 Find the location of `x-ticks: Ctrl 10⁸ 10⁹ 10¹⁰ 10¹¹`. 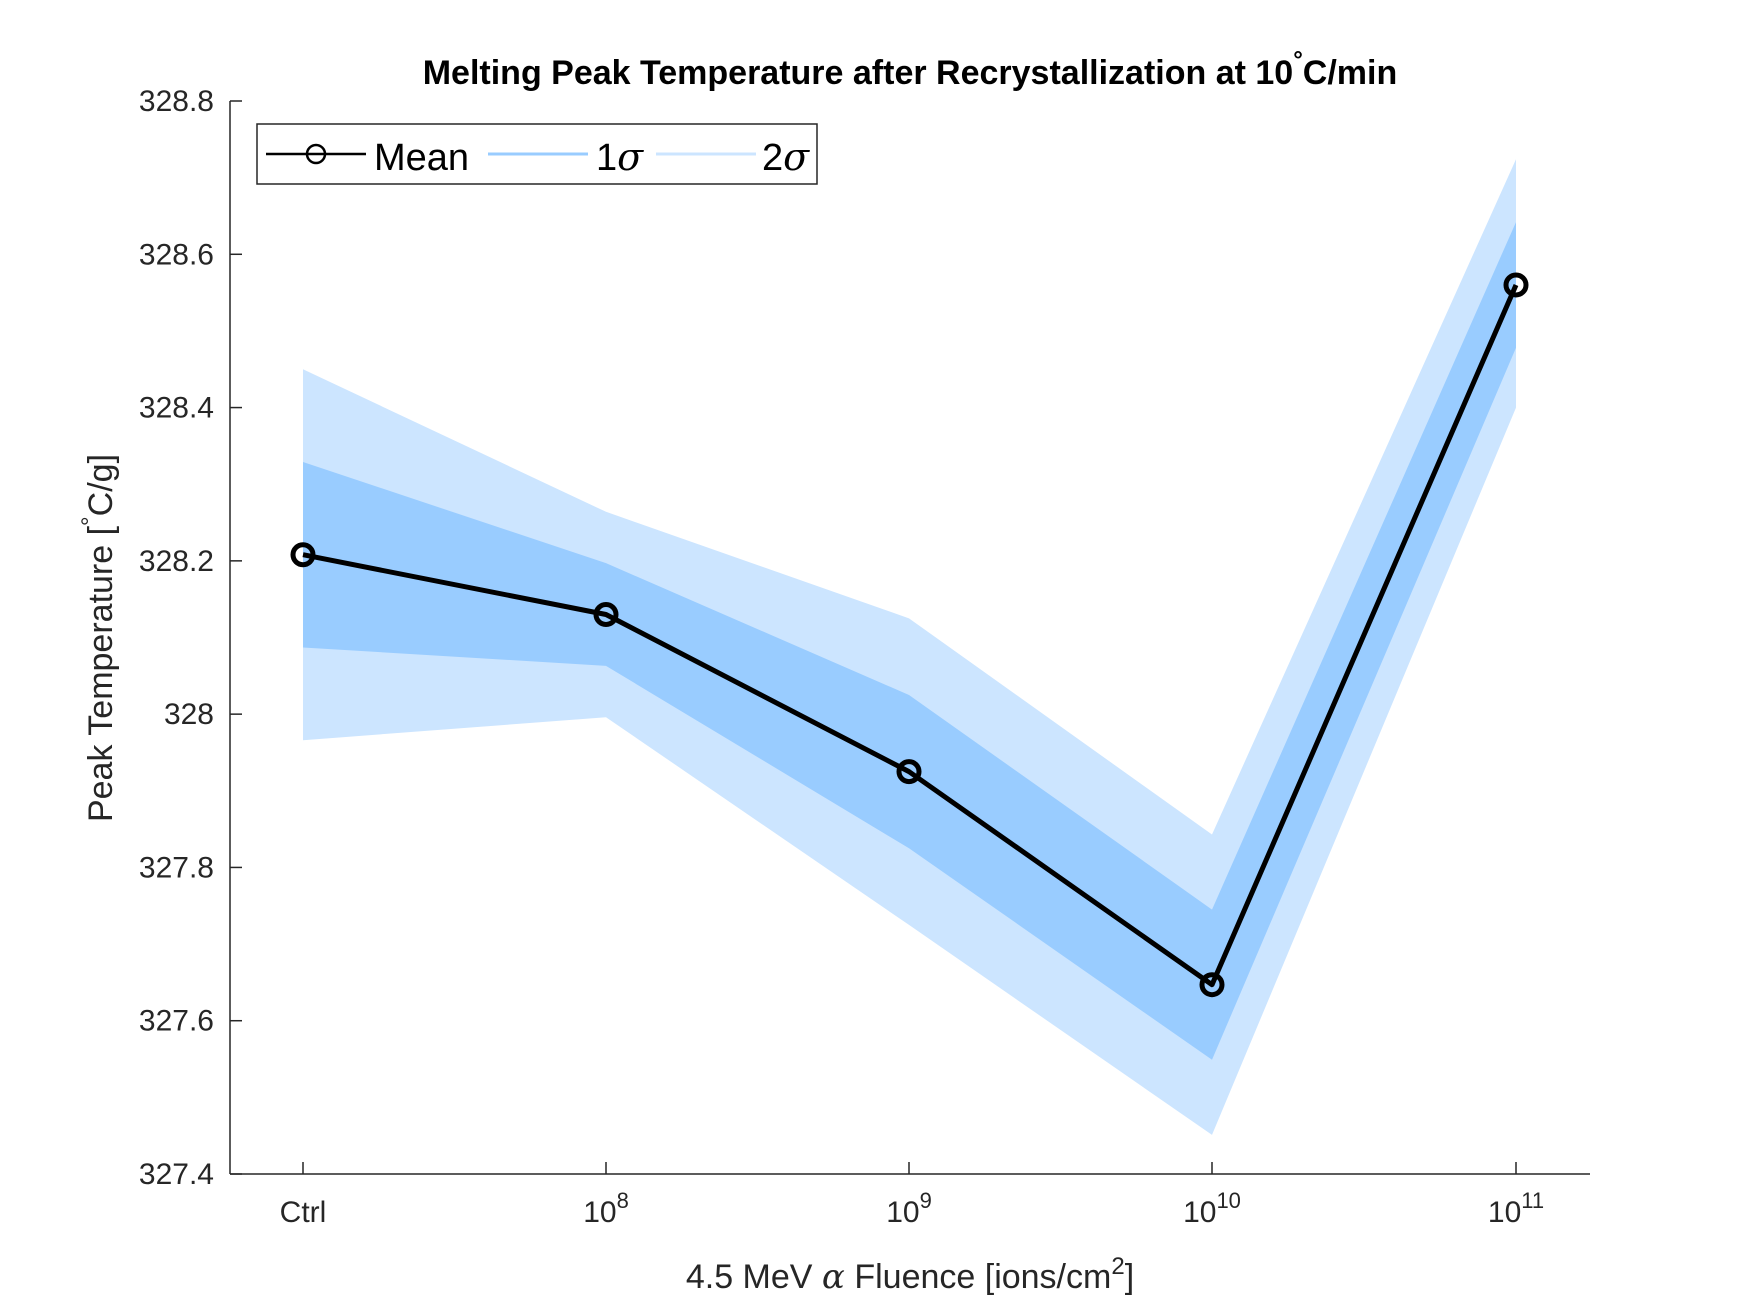

x-ticks: Ctrl 10⁸ 10⁹ 10¹⁰ 10¹¹ is located at coordinates (912, 1195).